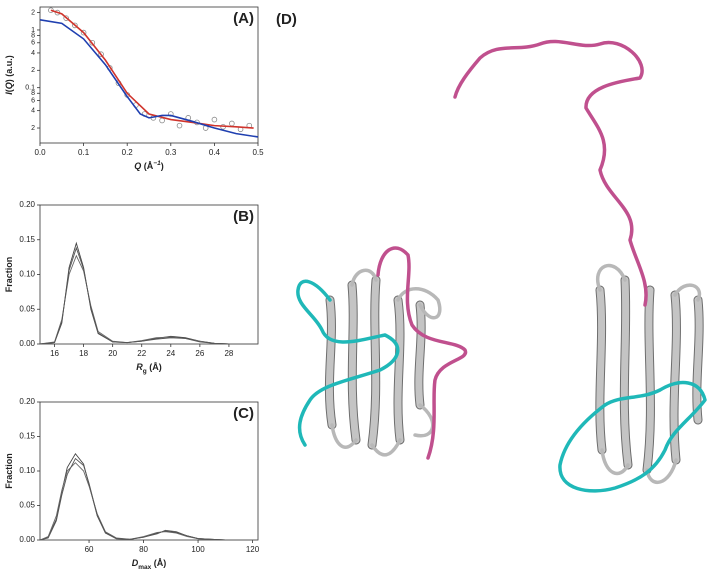 The width and height of the screenshot is (713, 573). Describe the element at coordinates (83, 353) in the screenshot. I see `x-tick-label: 18` at that location.